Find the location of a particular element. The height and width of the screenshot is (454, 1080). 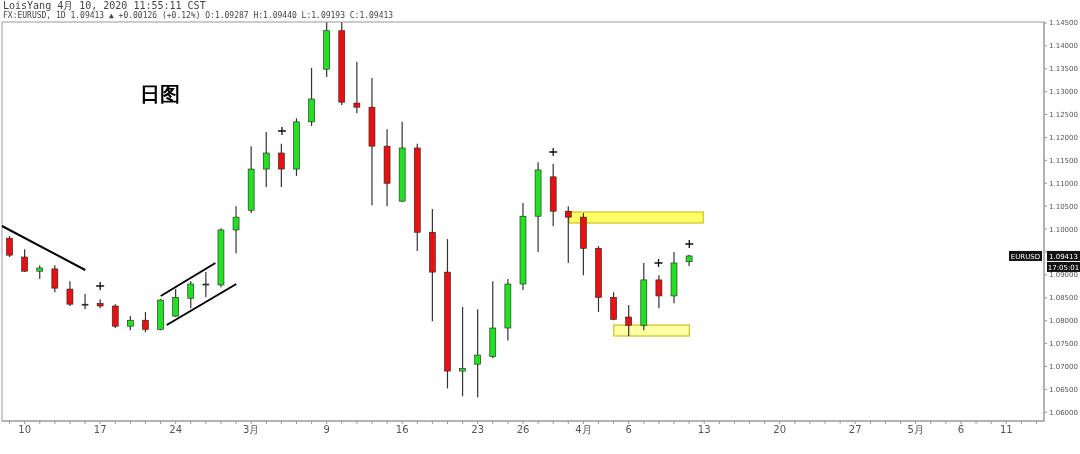

x-tick-label: 9 is located at coordinates (326, 430).